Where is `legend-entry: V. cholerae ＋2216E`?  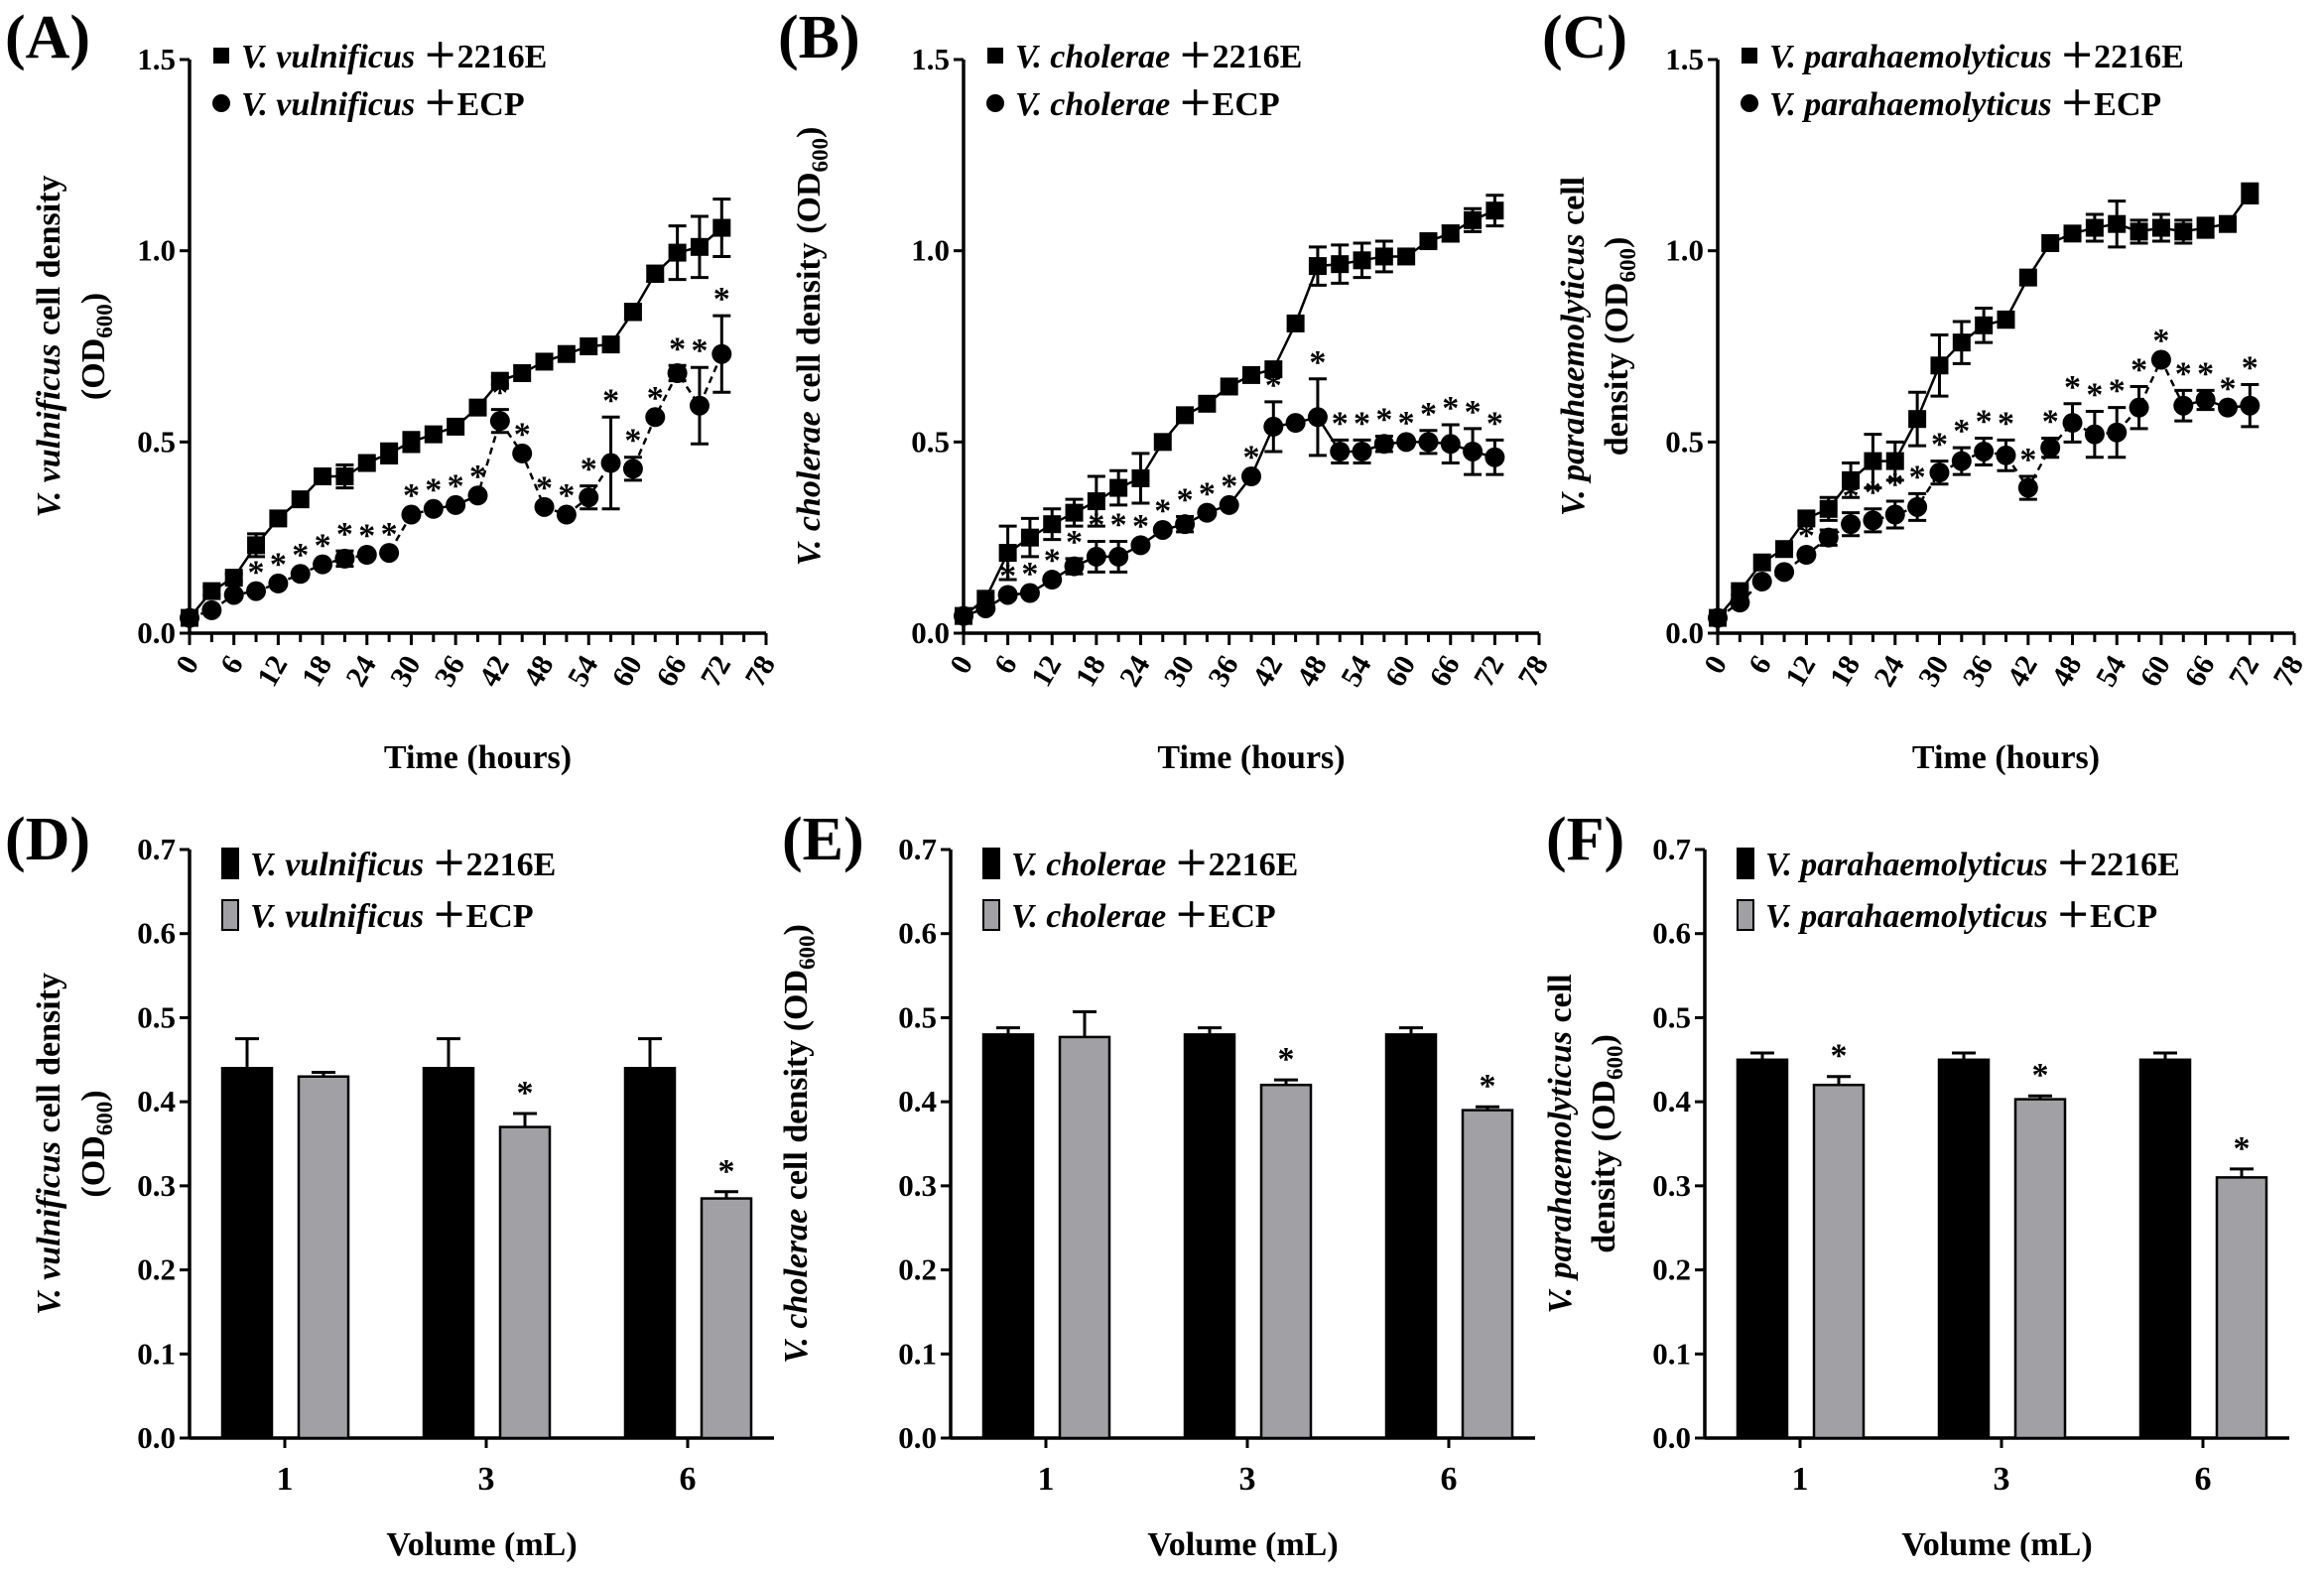
legend-entry: V. cholerae ＋2216E is located at coordinates (1158, 57).